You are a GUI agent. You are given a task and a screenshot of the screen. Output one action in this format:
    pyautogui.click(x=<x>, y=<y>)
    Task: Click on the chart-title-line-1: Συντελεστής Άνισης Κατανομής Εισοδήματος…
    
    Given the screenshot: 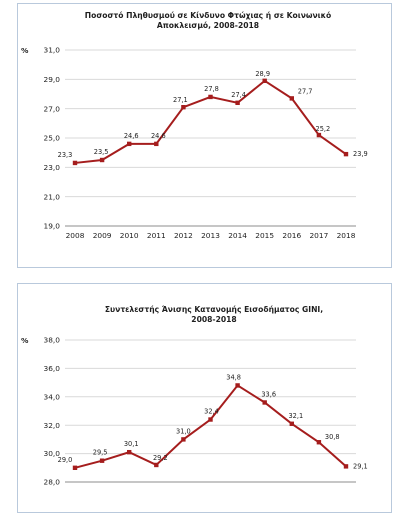 What is the action you would take?
    pyautogui.click(x=214, y=309)
    